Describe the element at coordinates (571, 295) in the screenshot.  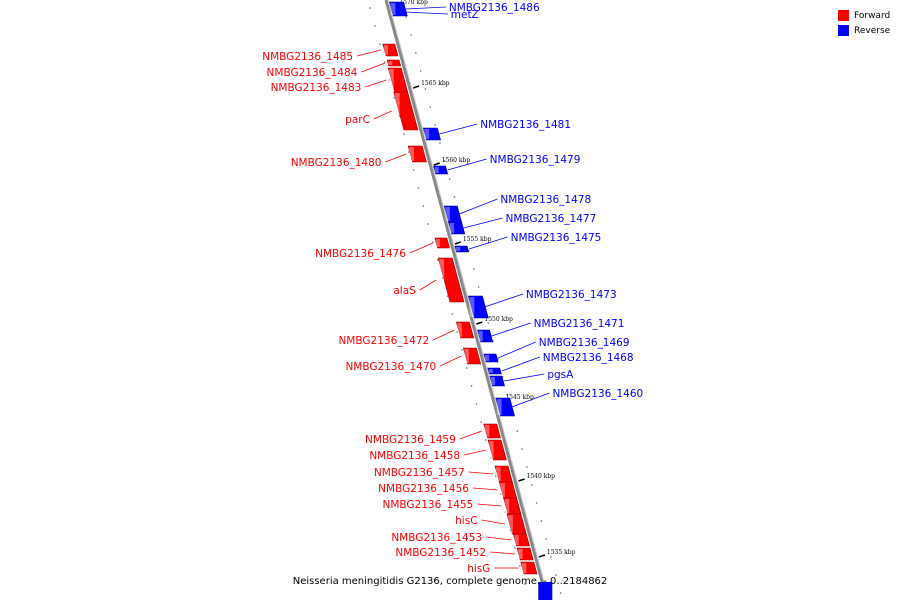
I see `gene-label: NMBG2136_1473` at that location.